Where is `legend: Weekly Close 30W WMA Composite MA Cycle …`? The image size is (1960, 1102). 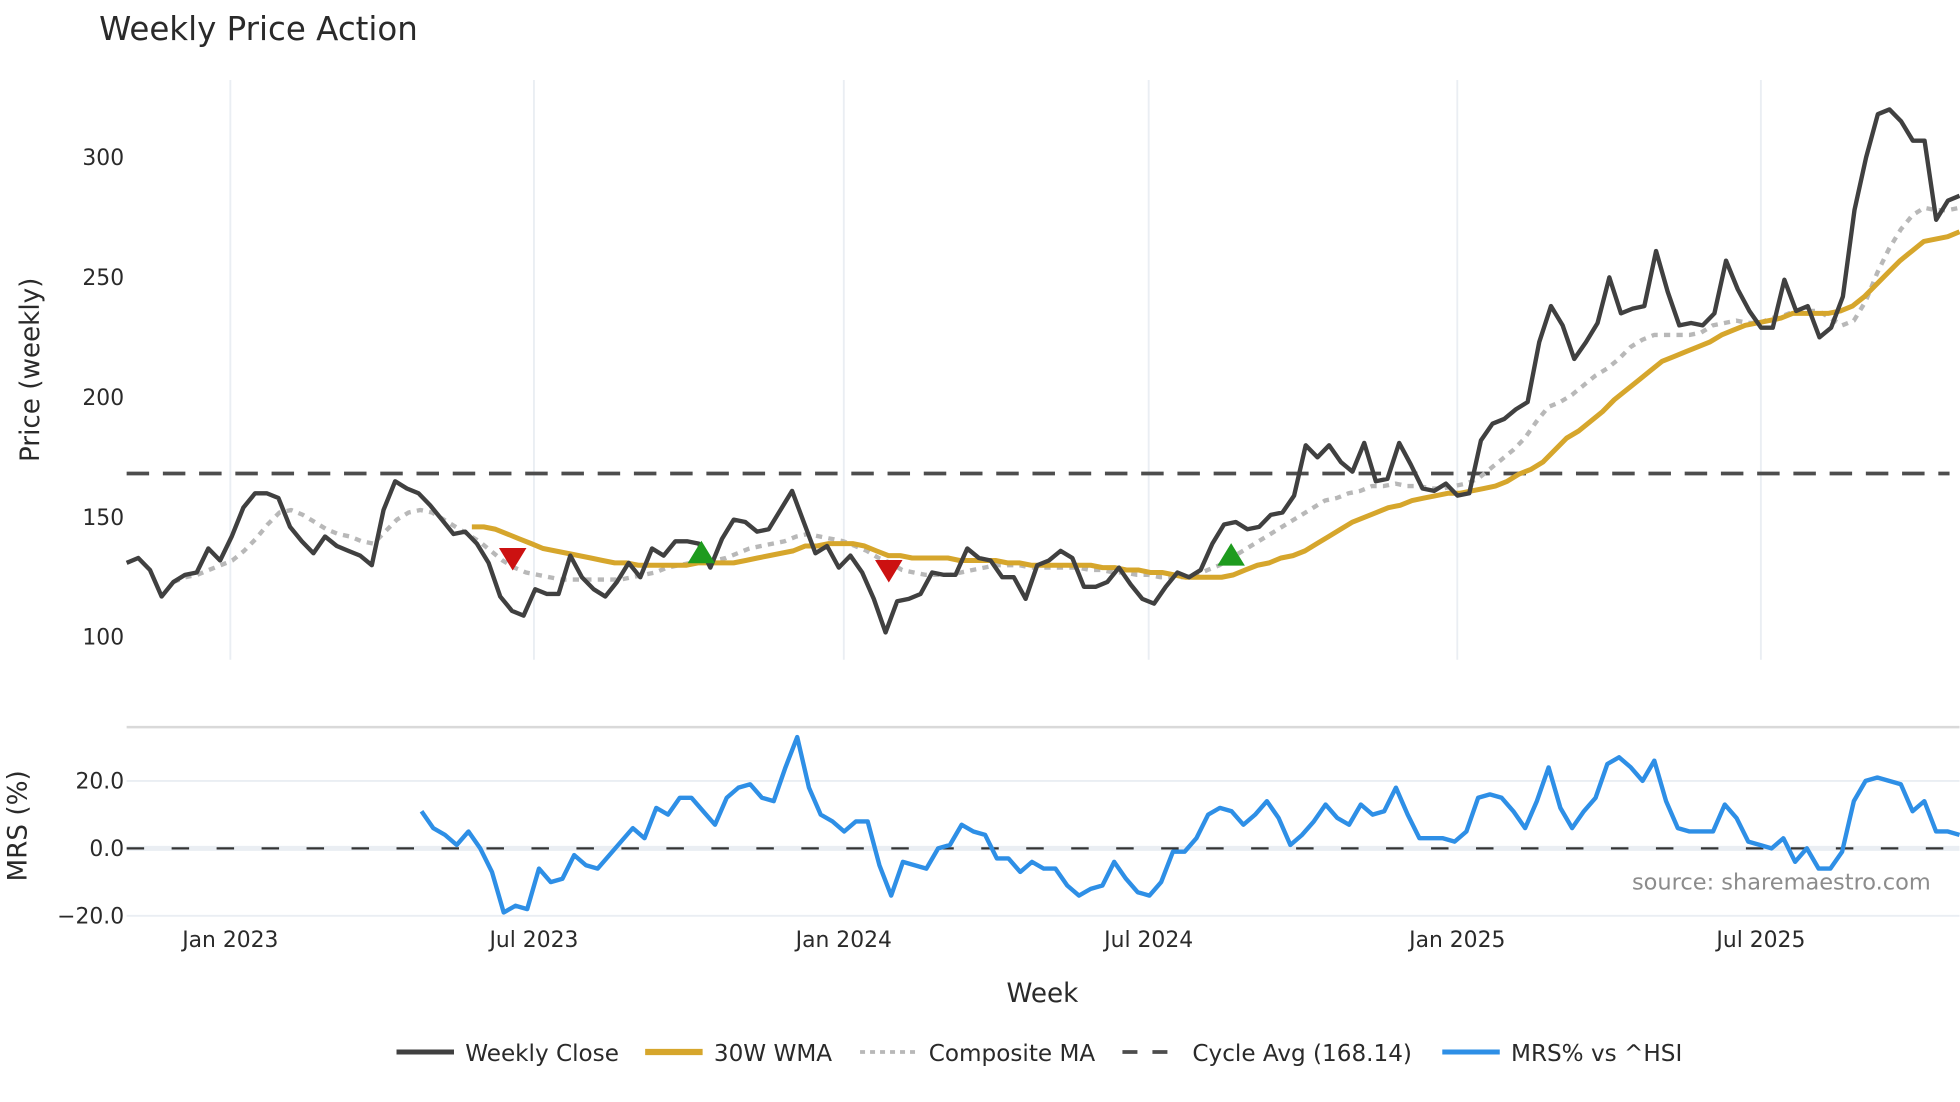
legend: Weekly Close 30W WMA Composite MA Cycle … is located at coordinates (1039, 1054).